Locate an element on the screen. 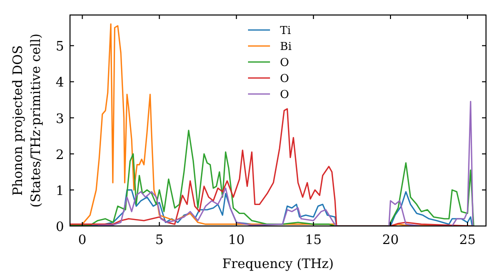  y-tick-label: 0 is located at coordinates (60, 227).